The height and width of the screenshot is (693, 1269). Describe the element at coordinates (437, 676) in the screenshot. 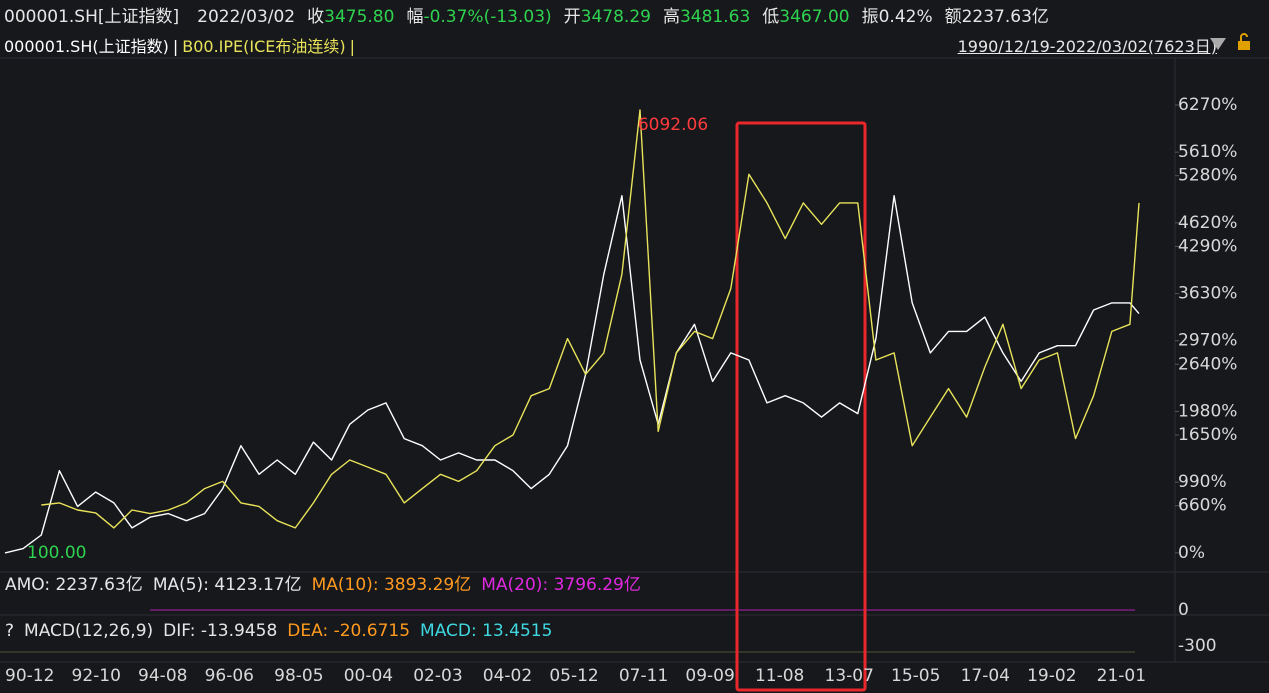

I see `x-tick-label: 02-03` at that location.